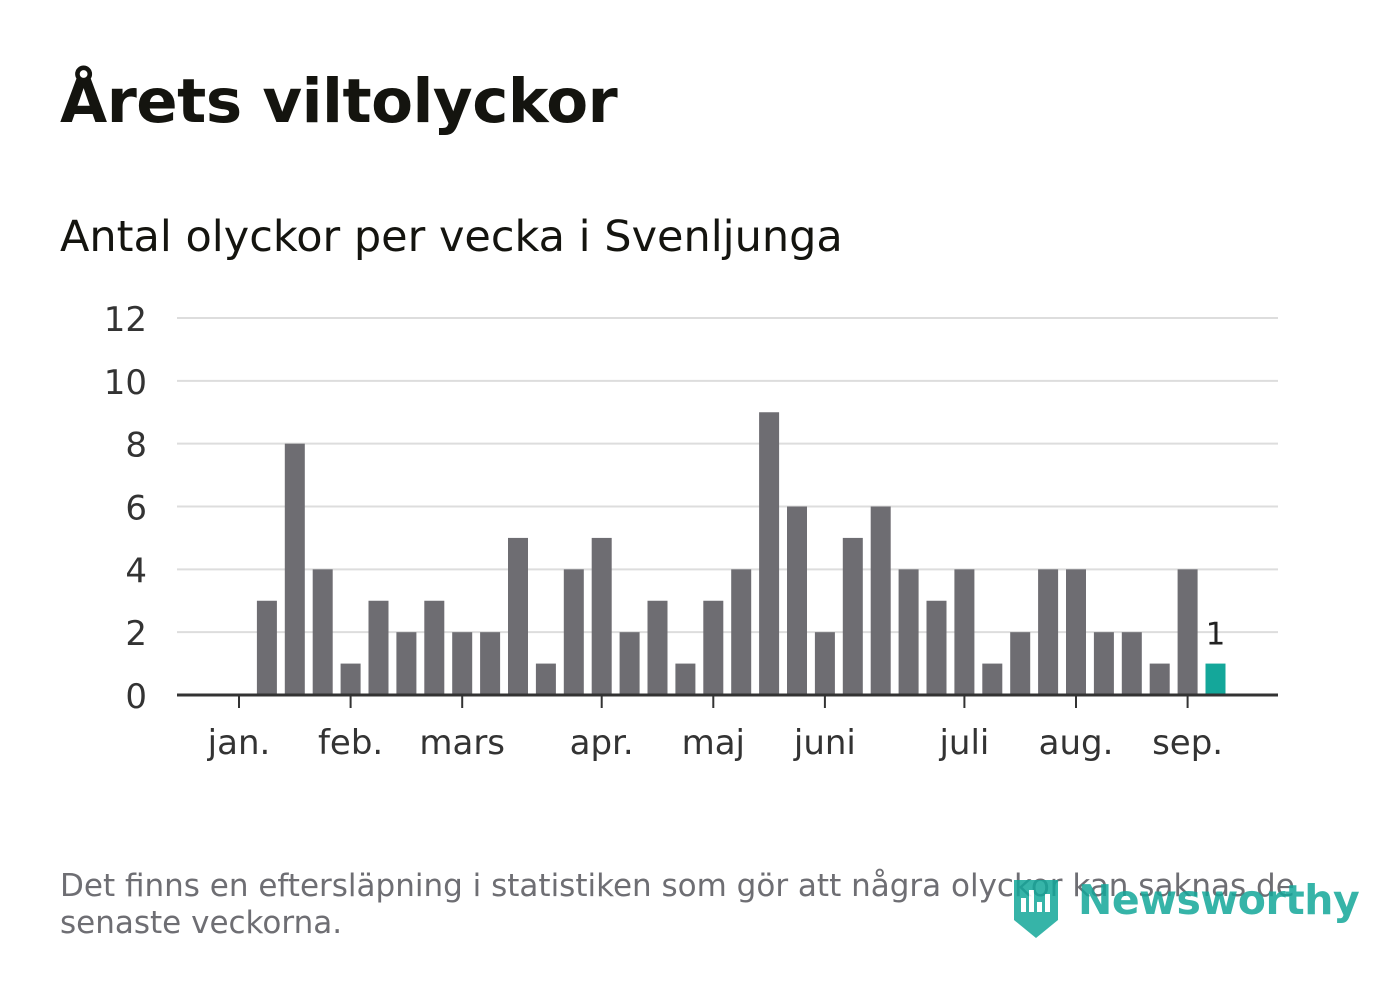 This screenshot has width=1382, height=999. What do you see at coordinates (350, 743) in the screenshot?
I see `x-tick-label: feb.` at bounding box center [350, 743].